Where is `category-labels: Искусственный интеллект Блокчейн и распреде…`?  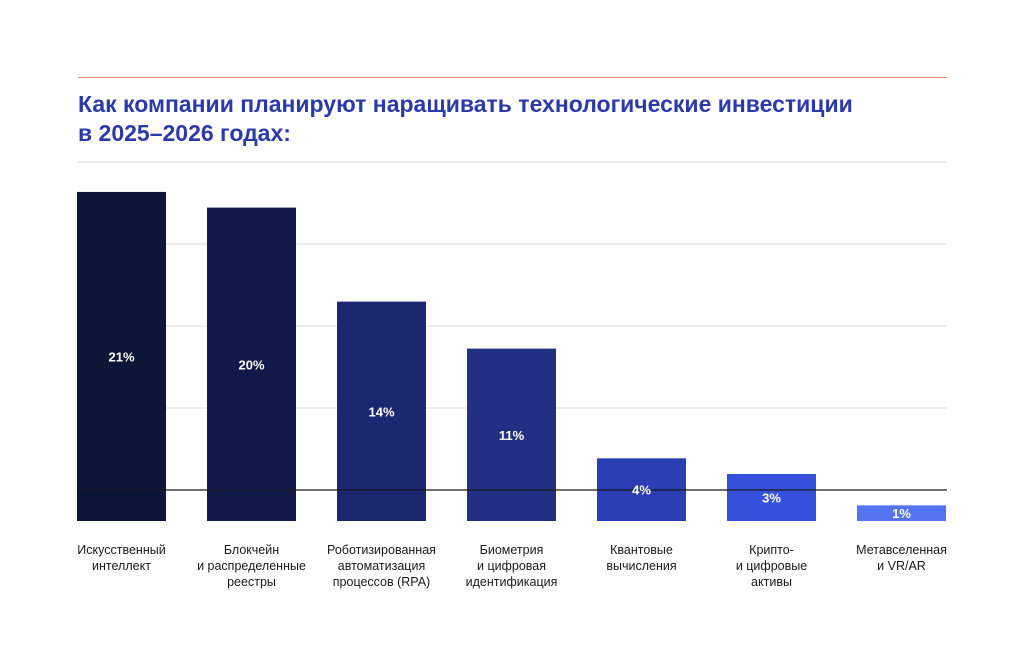 category-labels: Искусственный интеллект Блокчейн и распреде… is located at coordinates (512, 566).